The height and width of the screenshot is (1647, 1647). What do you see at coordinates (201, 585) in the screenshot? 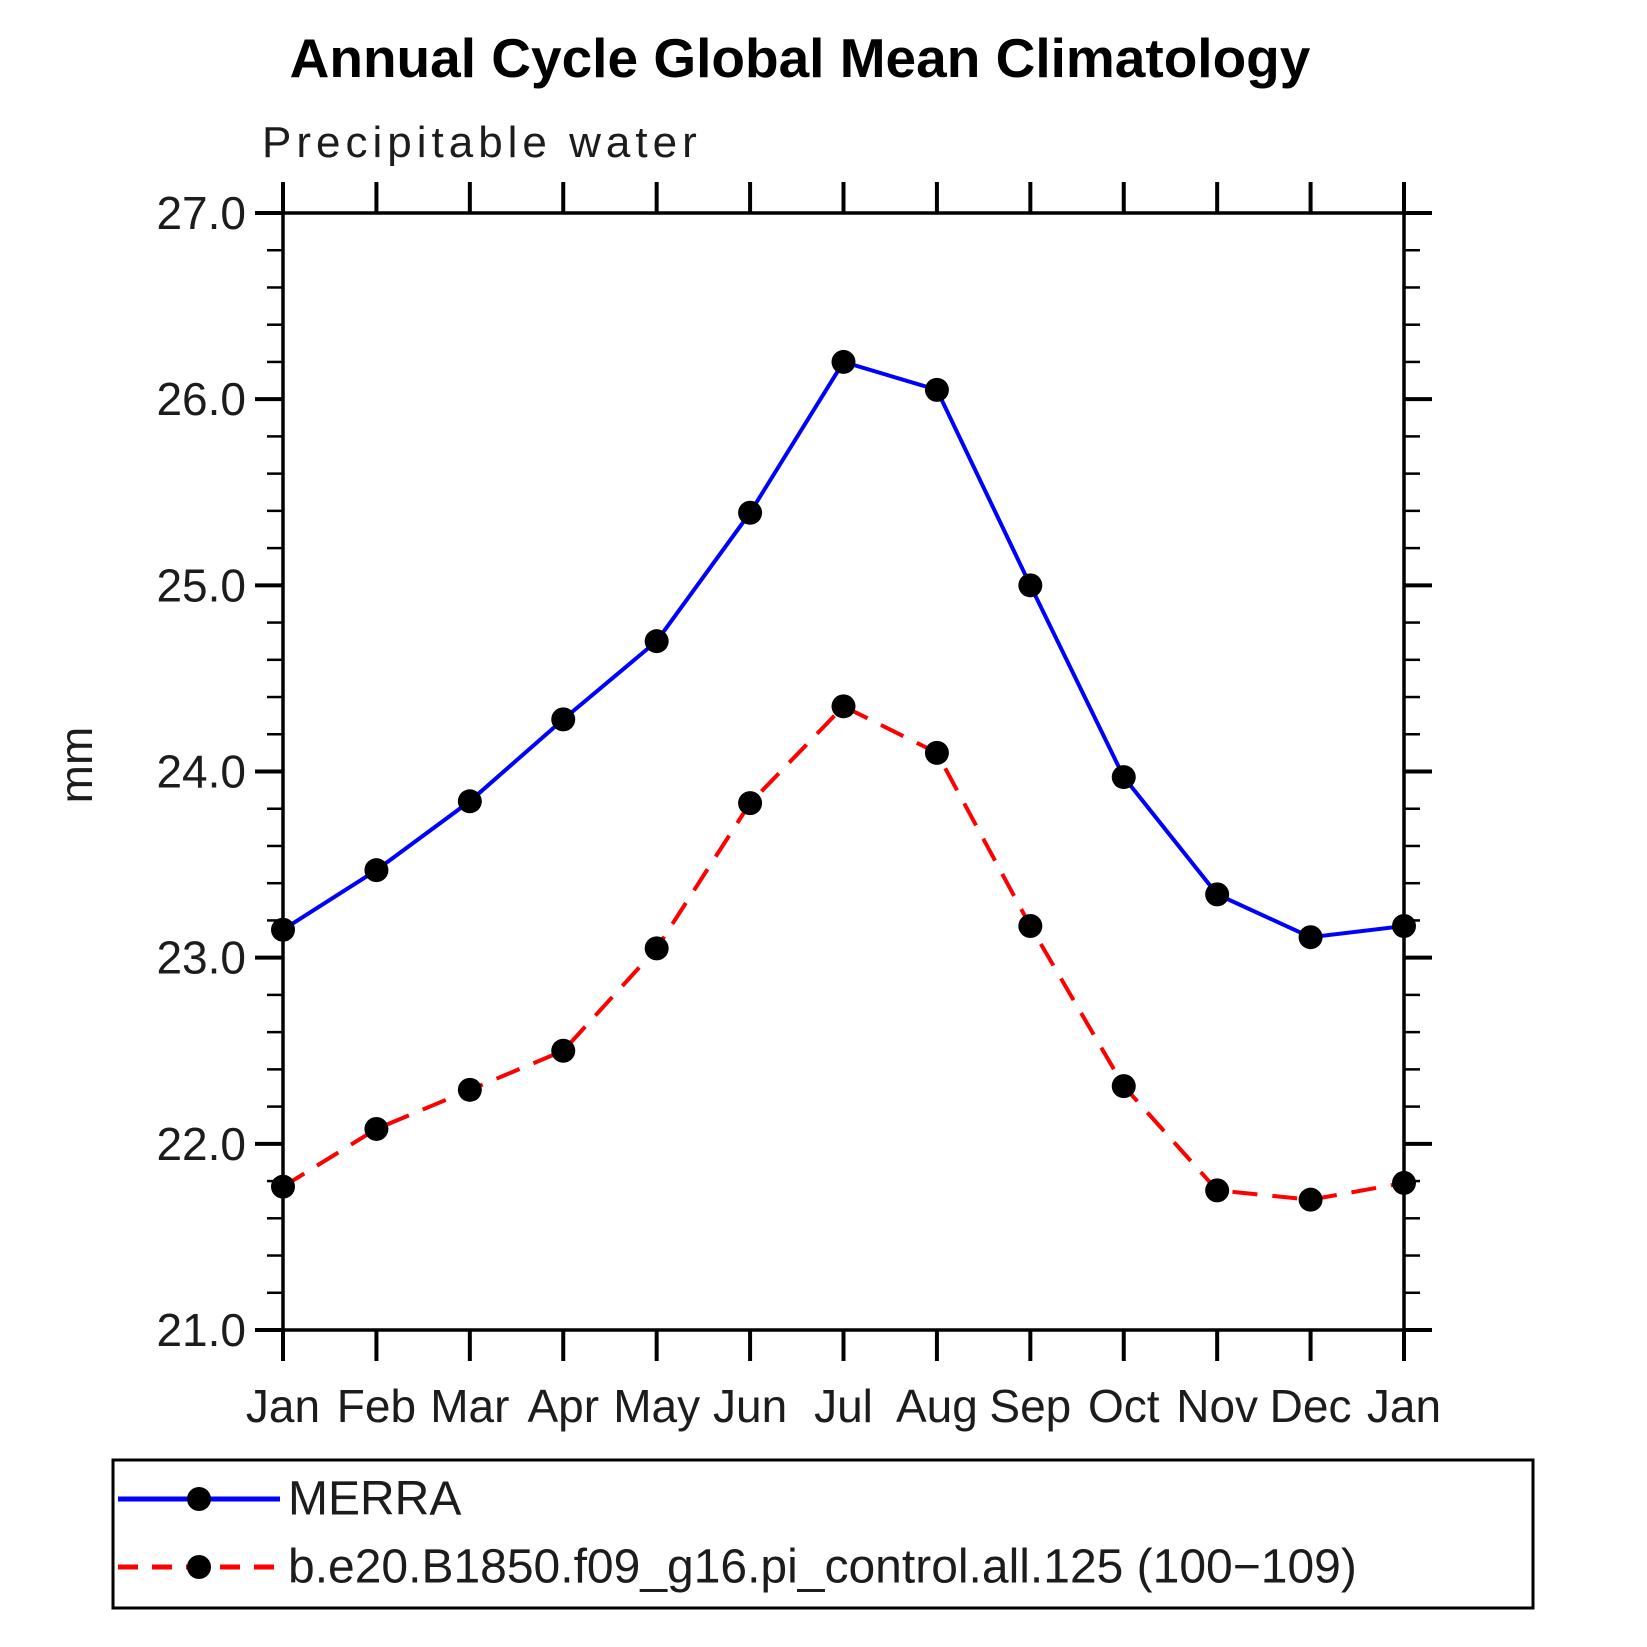
I see `y-tick-label: 25.0` at bounding box center [201, 585].